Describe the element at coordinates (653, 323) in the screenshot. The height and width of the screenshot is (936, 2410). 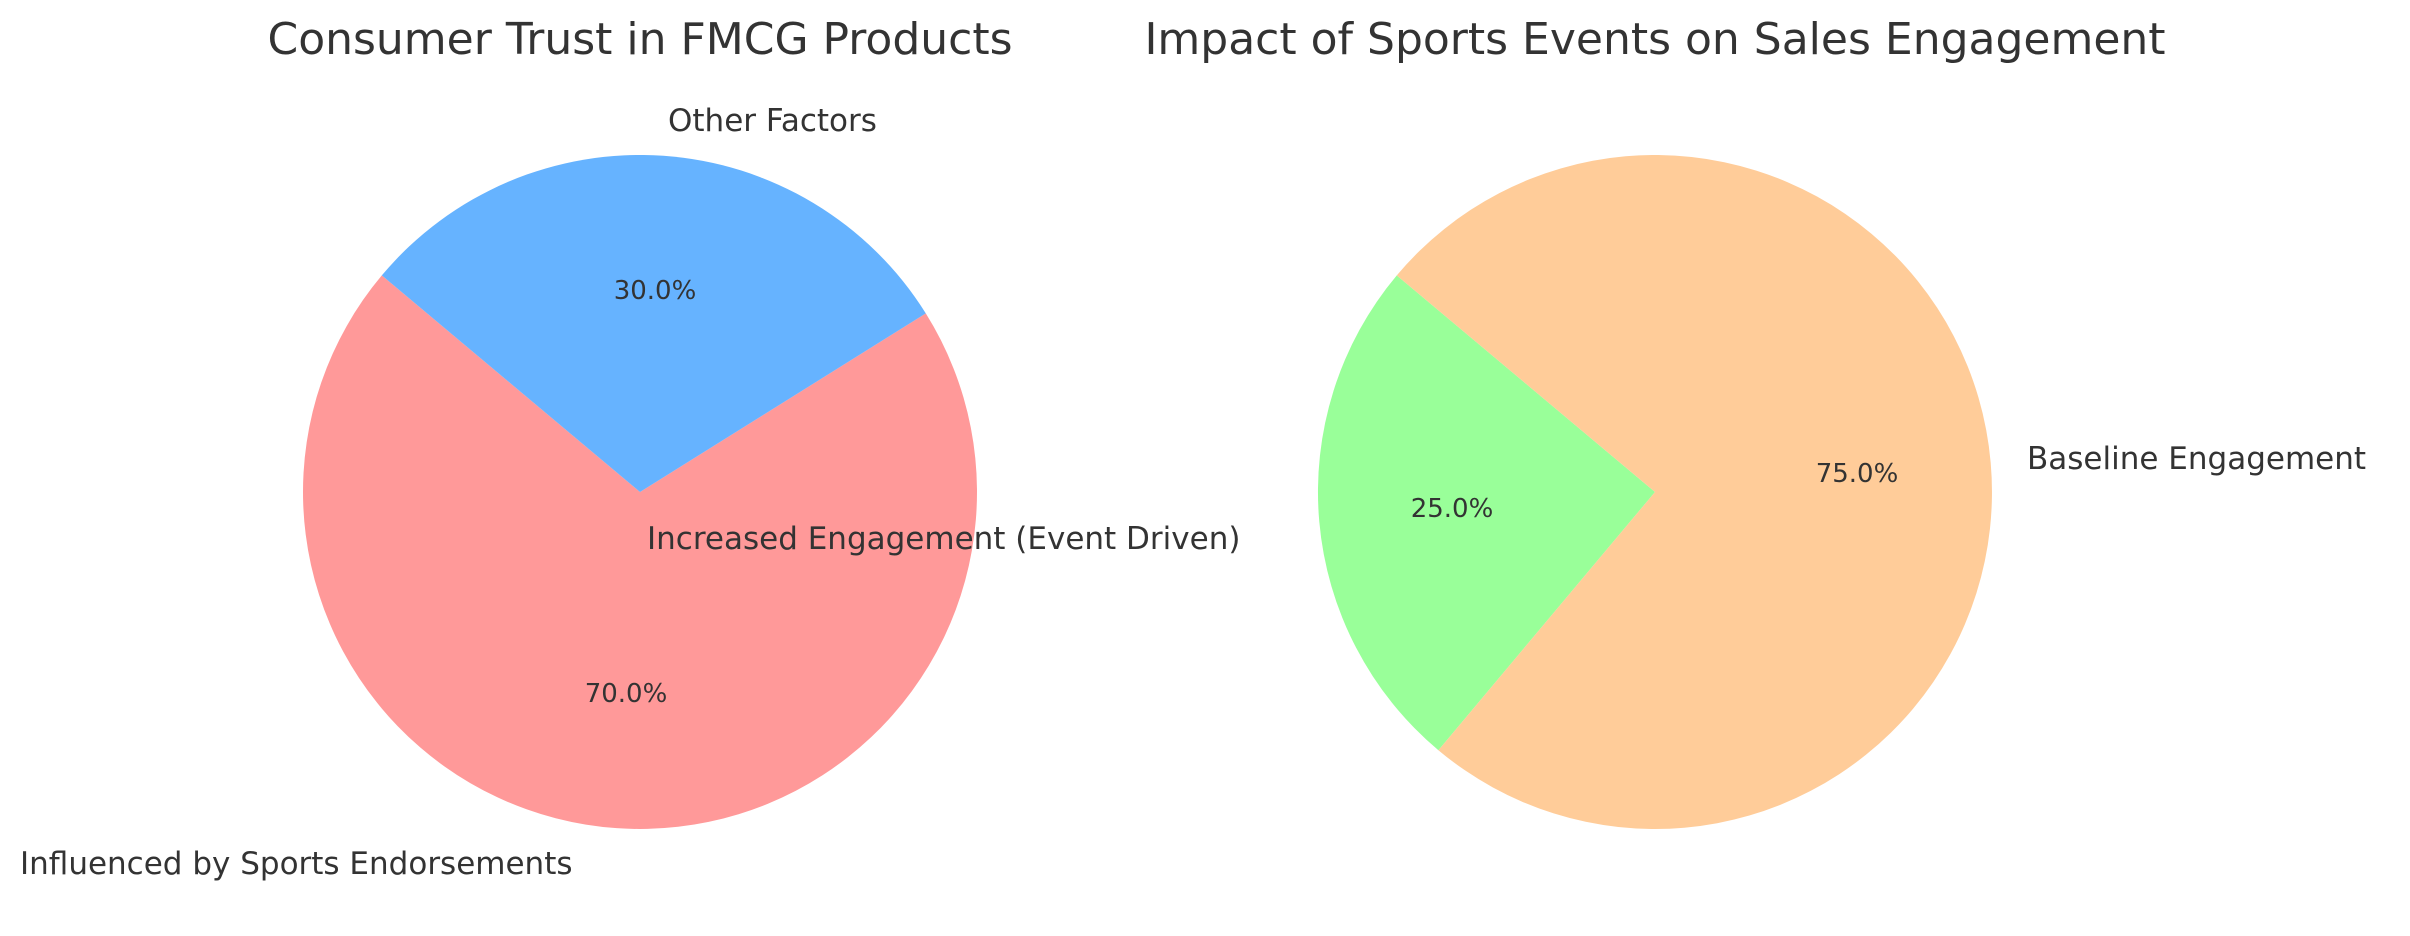
I see `pie-slice-other-factors` at that location.